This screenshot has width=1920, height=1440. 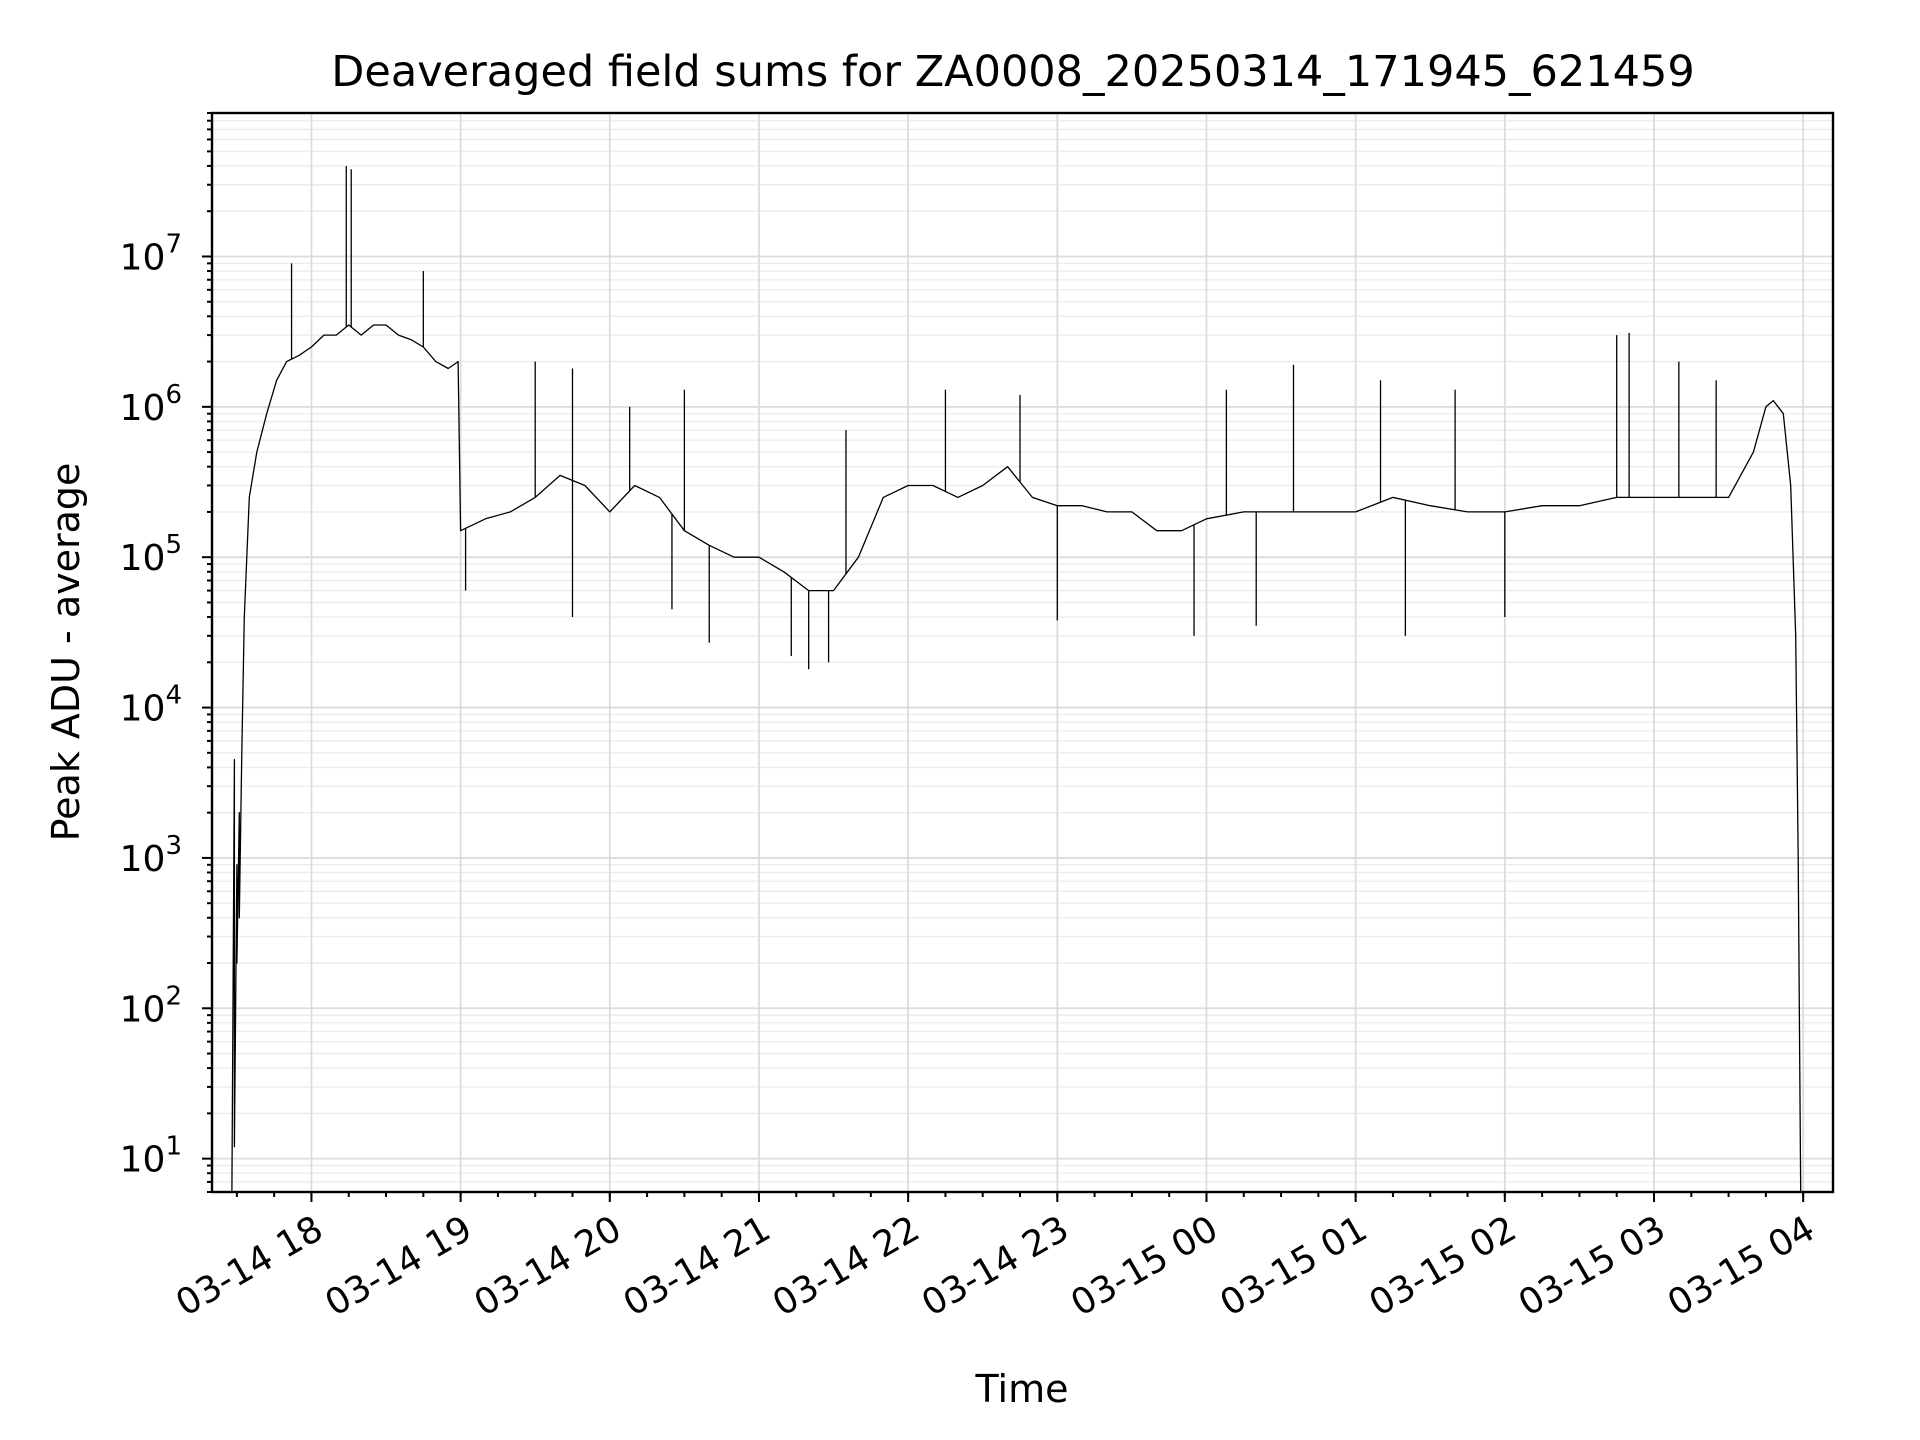 I want to click on x-axis-label: Time, so click(x=1022, y=1389).